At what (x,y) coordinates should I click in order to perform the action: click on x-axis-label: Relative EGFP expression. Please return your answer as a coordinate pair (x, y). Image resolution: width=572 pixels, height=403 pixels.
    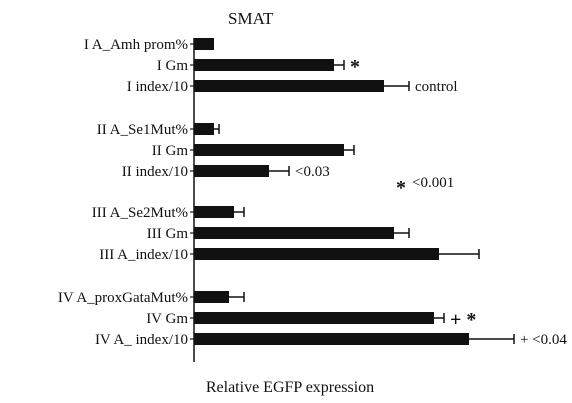
    Looking at the image, I should click on (290, 387).